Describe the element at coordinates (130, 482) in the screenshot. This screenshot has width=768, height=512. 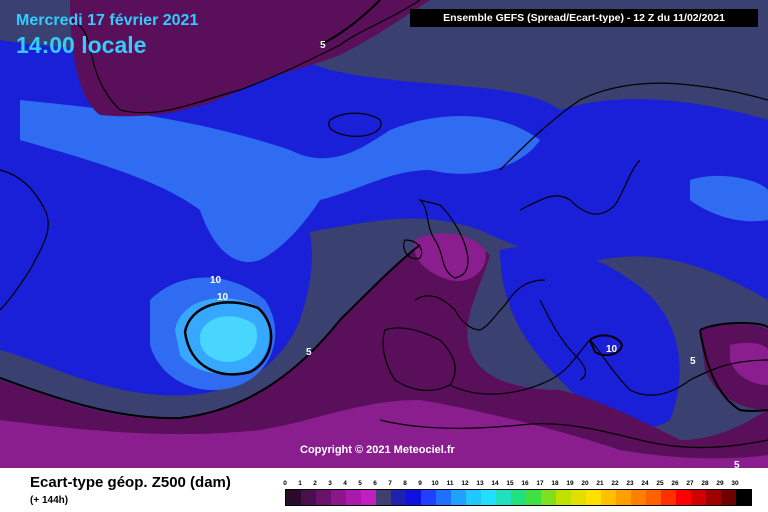
I see `legend-title: Ecart-type géop. Z500 (dam)` at that location.